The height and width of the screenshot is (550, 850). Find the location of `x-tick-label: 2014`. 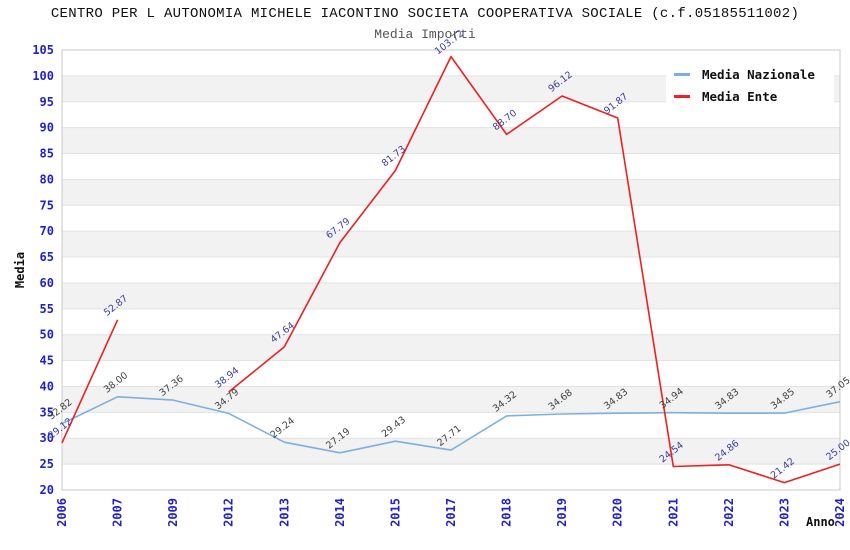

x-tick-label: 2014 is located at coordinates (340, 512).